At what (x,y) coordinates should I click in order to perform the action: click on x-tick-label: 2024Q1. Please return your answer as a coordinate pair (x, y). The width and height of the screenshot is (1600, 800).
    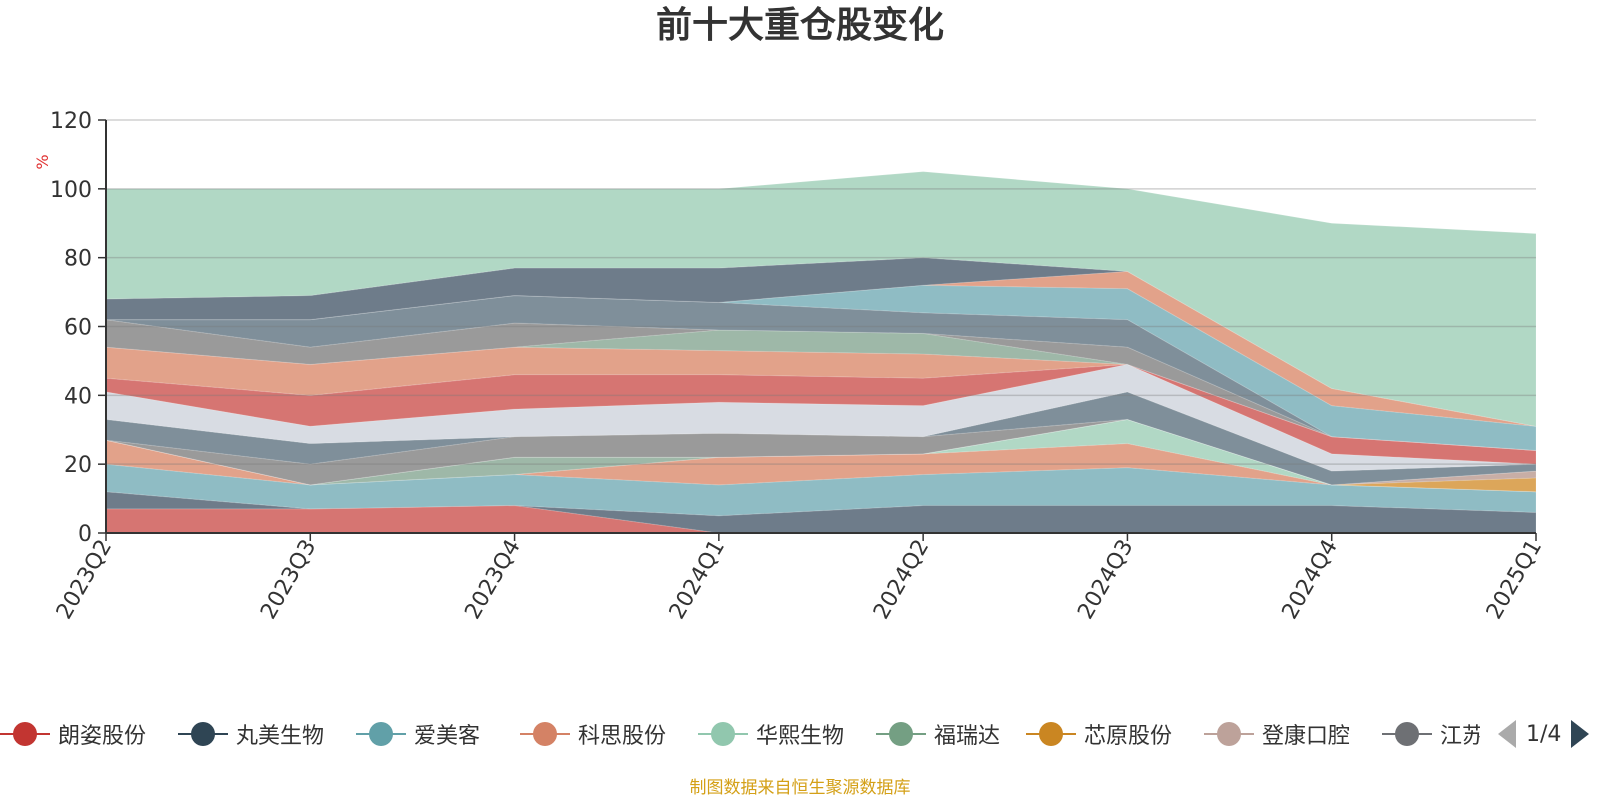
    Looking at the image, I should click on (697, 580).